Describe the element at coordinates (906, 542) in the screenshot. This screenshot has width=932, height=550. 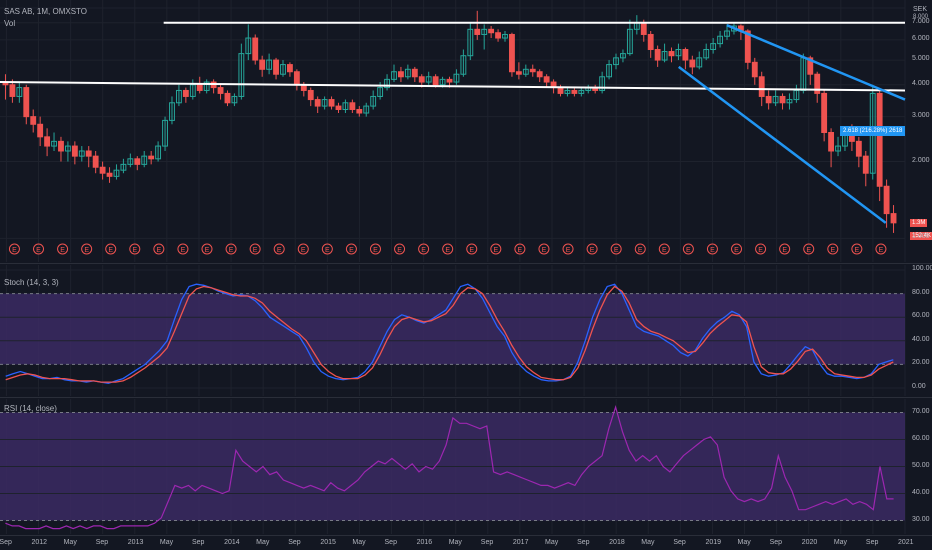
I see `x-tick-label: 2021` at that location.